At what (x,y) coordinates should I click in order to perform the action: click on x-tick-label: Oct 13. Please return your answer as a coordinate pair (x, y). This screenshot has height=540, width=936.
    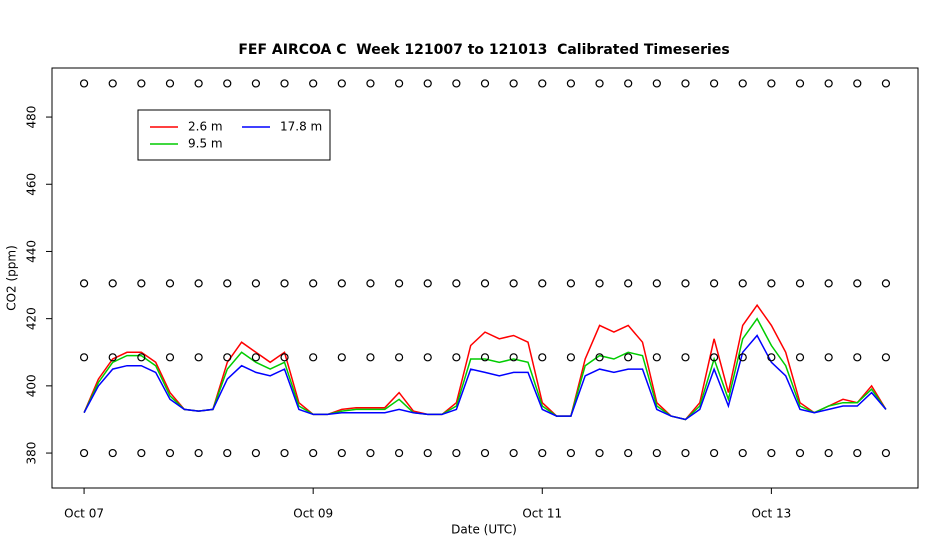
    Looking at the image, I should click on (771, 514).